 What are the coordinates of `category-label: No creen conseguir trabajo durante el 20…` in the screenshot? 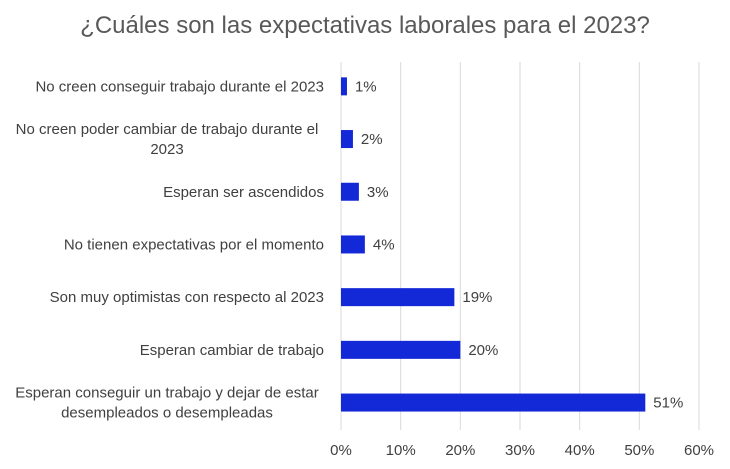 It's located at (179, 86).